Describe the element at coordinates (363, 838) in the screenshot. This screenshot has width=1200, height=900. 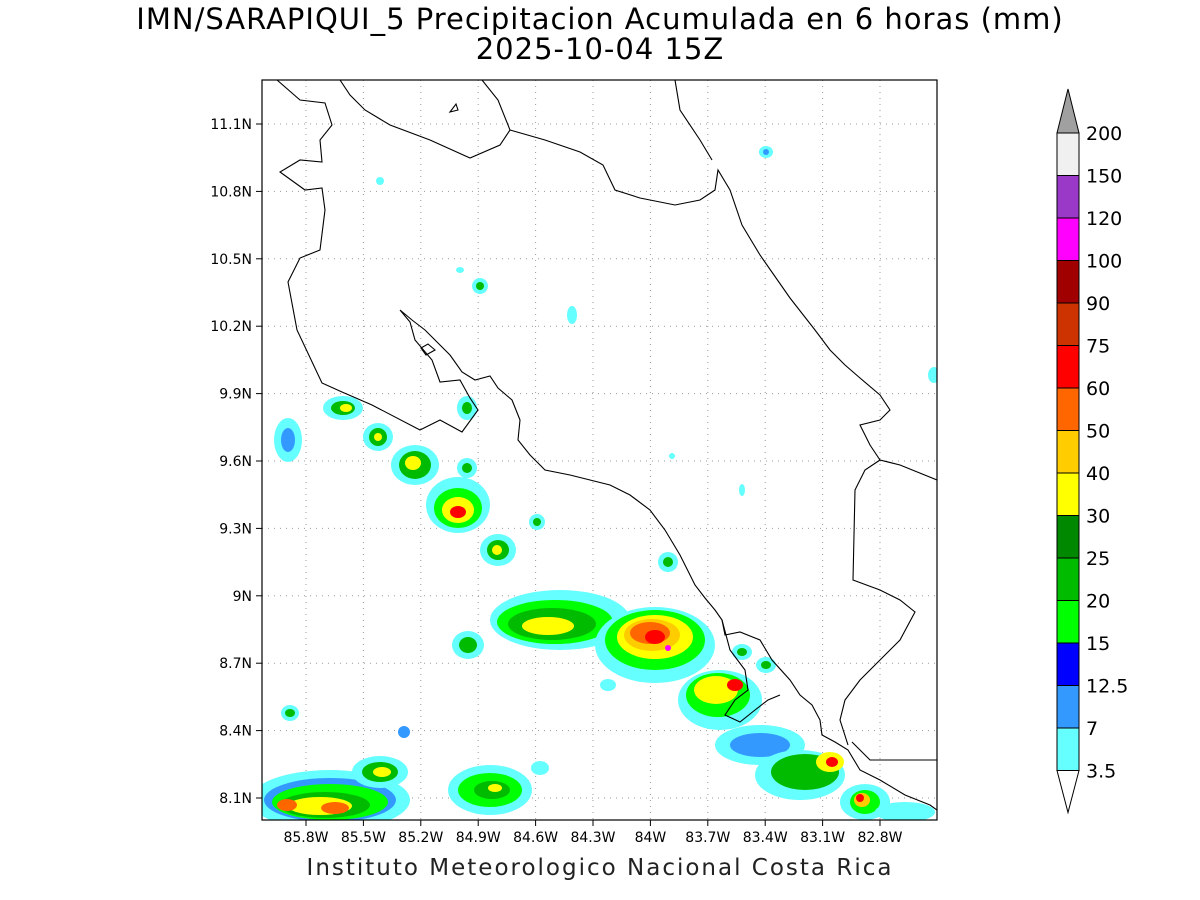
I see `lon-tick-label: 85.5W` at that location.